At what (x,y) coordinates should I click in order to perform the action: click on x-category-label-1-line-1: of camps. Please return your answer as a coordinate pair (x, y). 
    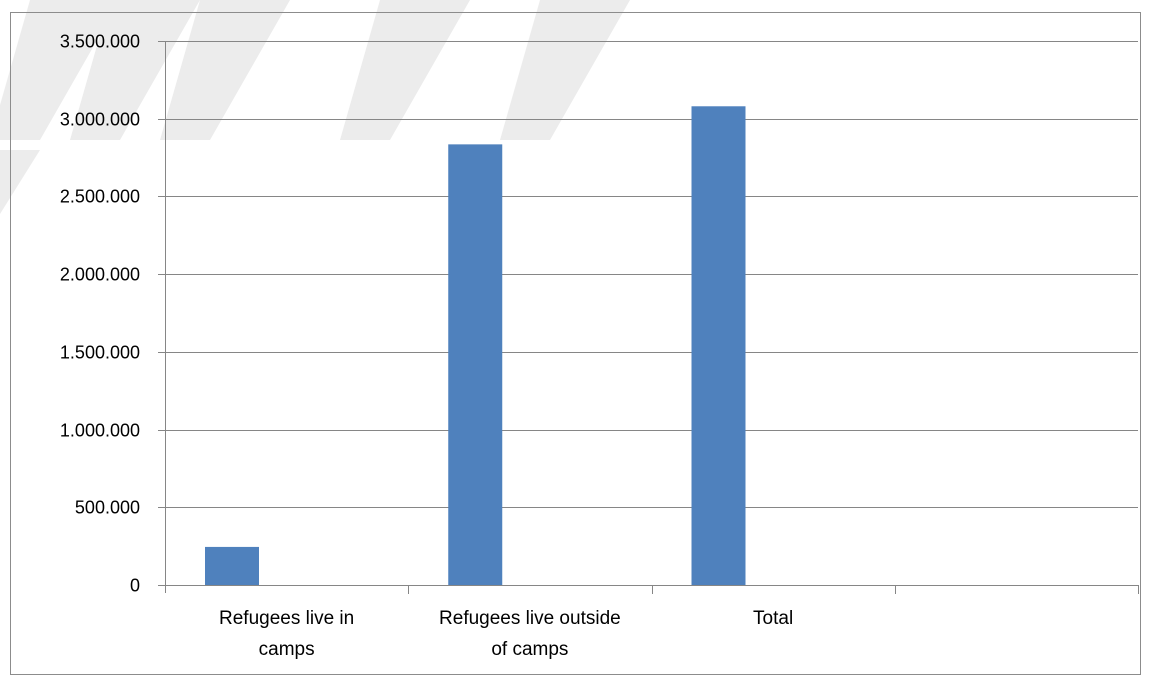
    Looking at the image, I should click on (529, 649).